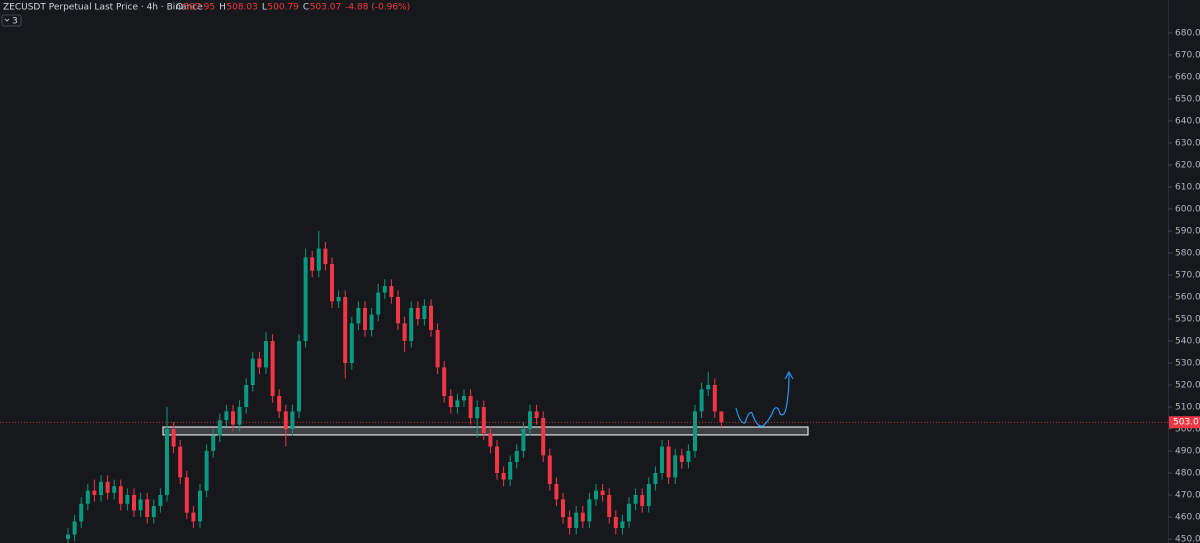  Describe the element at coordinates (200, 8) in the screenshot. I see `ohlc-value: 507.95` at that location.